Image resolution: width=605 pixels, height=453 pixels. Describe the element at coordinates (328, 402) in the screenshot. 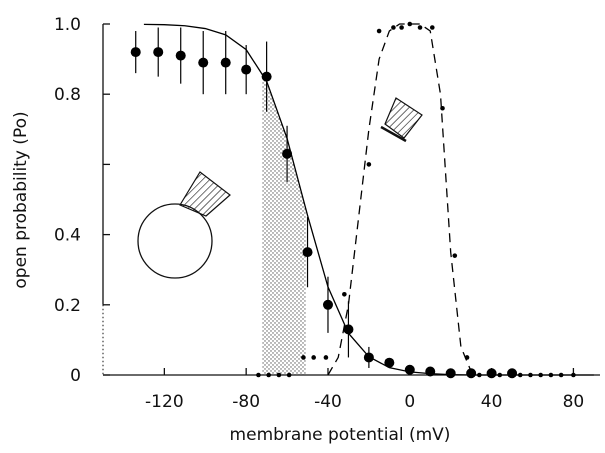

I see `x-tick-label: -40` at that location.